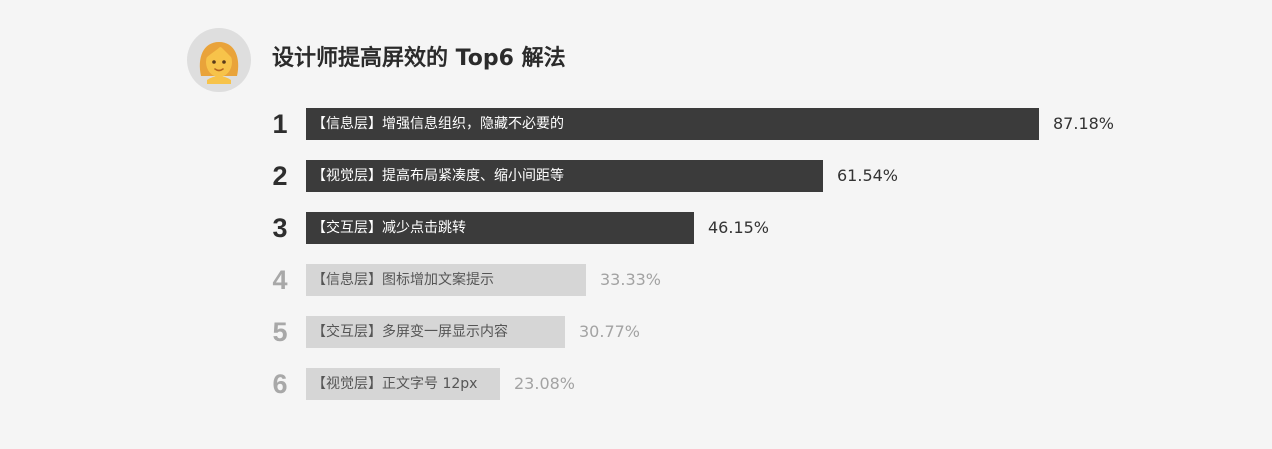  Describe the element at coordinates (868, 175) in the screenshot. I see `value-label: 61.54%` at that location.